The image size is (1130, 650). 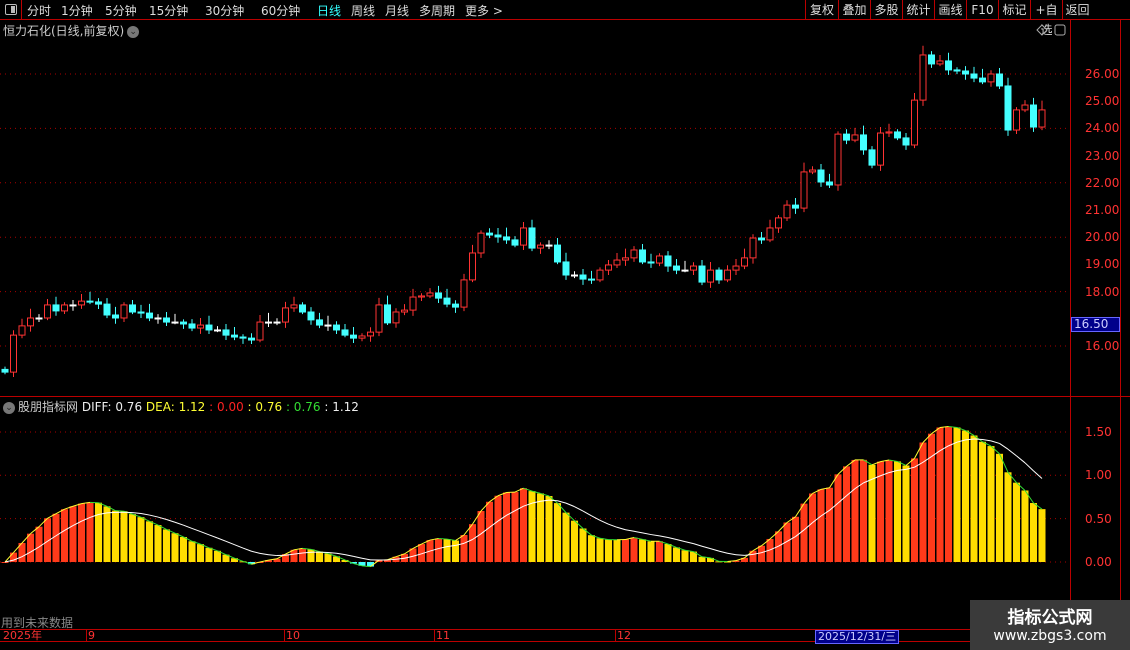 I want to click on current-price-label: 16.50, so click(x=1095, y=324).